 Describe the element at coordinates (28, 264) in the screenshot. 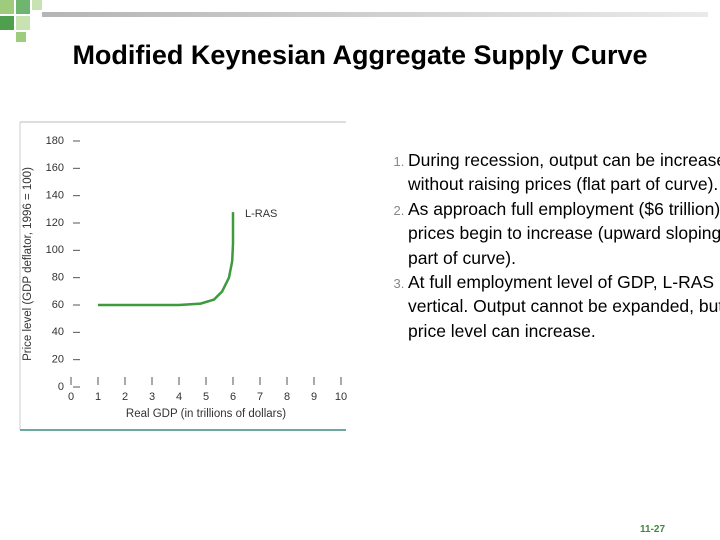

I see `y-axis-label: Price level (GDP deflator, 1996 = 100)` at that location.